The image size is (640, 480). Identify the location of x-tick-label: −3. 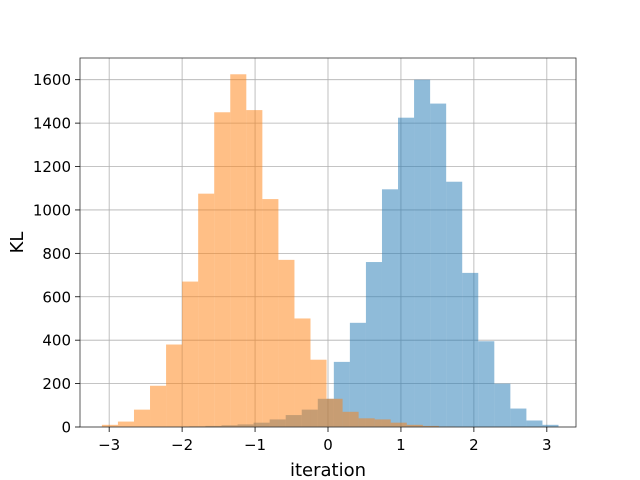
(109, 445).